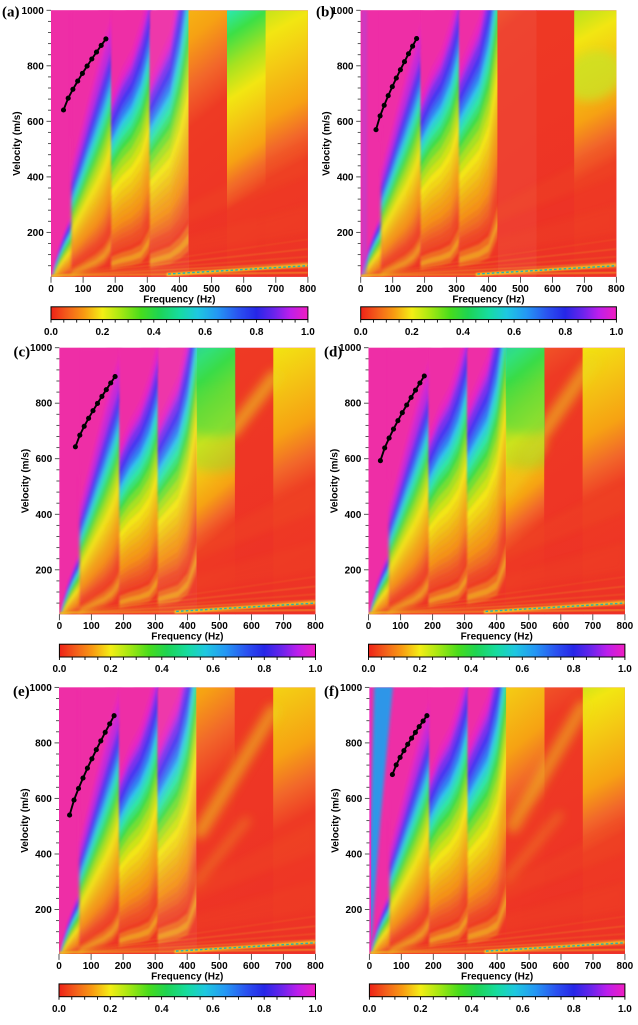 Image resolution: width=638 pixels, height=1025 pixels. Describe the element at coordinates (333, 352) in the screenshot. I see `svg-text: (d)` at that location.